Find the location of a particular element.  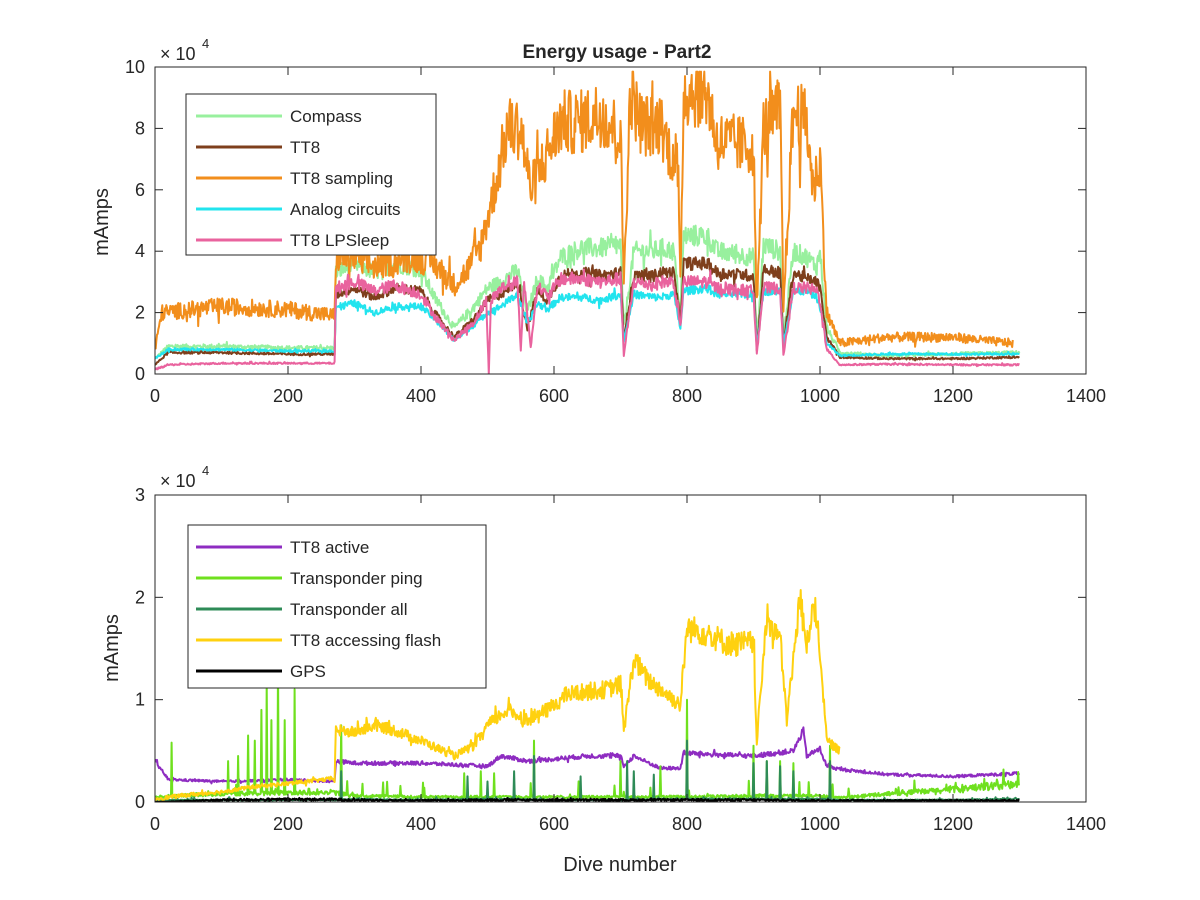

legend-label: TT8 sampling is located at coordinates (341, 178).